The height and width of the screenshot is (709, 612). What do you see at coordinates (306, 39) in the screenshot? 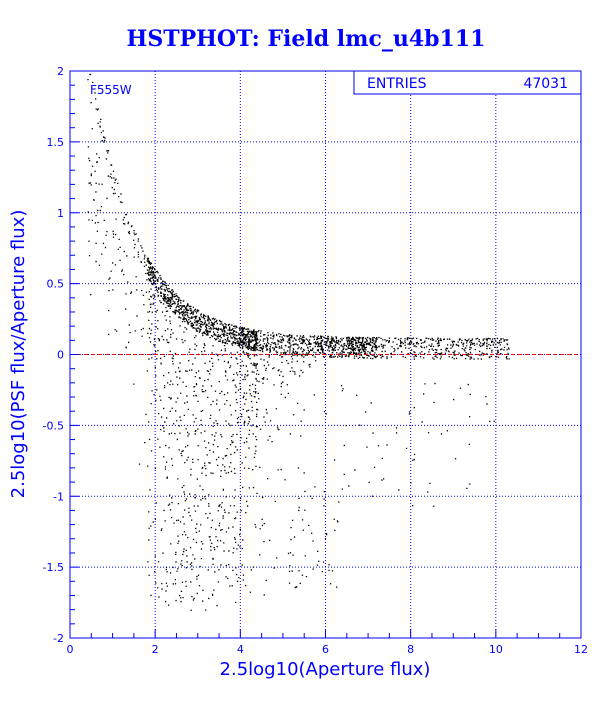
I see `chart-title: HSTPHOT: Field lmc_u4b111` at bounding box center [306, 39].